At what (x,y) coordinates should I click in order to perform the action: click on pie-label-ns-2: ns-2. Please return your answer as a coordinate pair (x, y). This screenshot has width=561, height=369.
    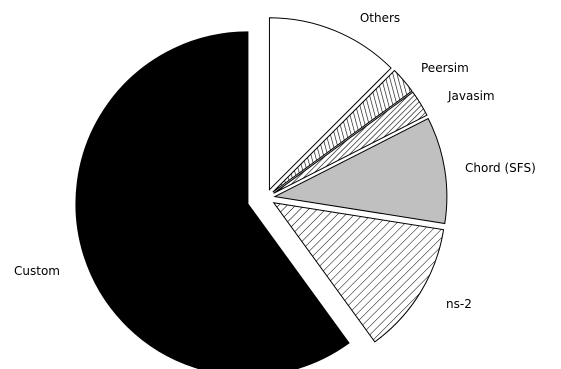
    Looking at the image, I should click on (459, 304).